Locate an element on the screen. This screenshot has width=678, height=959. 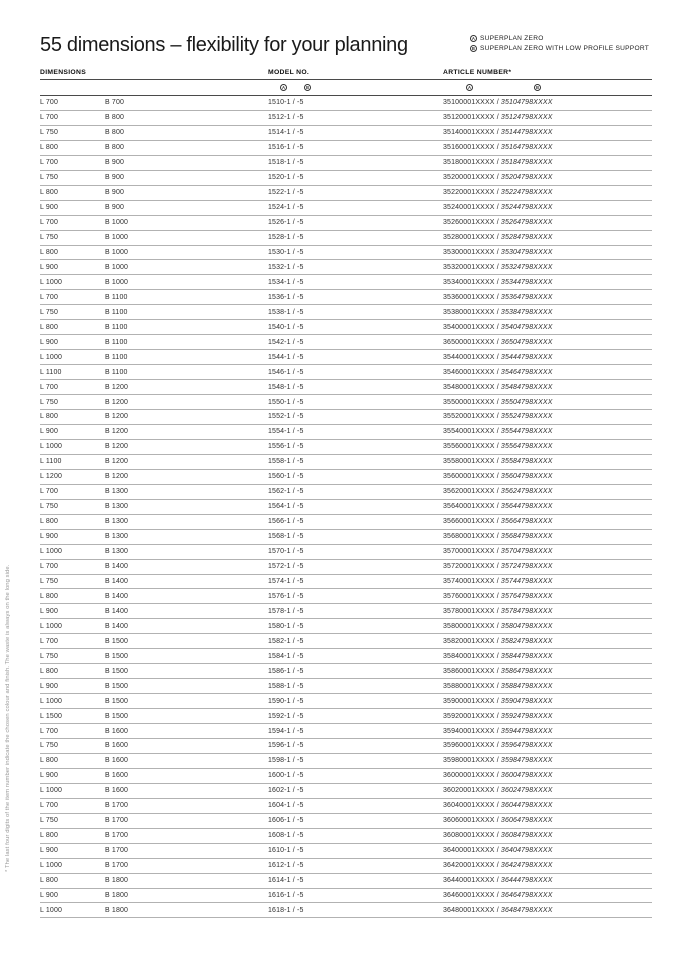
article-number-b: 36504798XXXX is located at coordinates (526, 342).